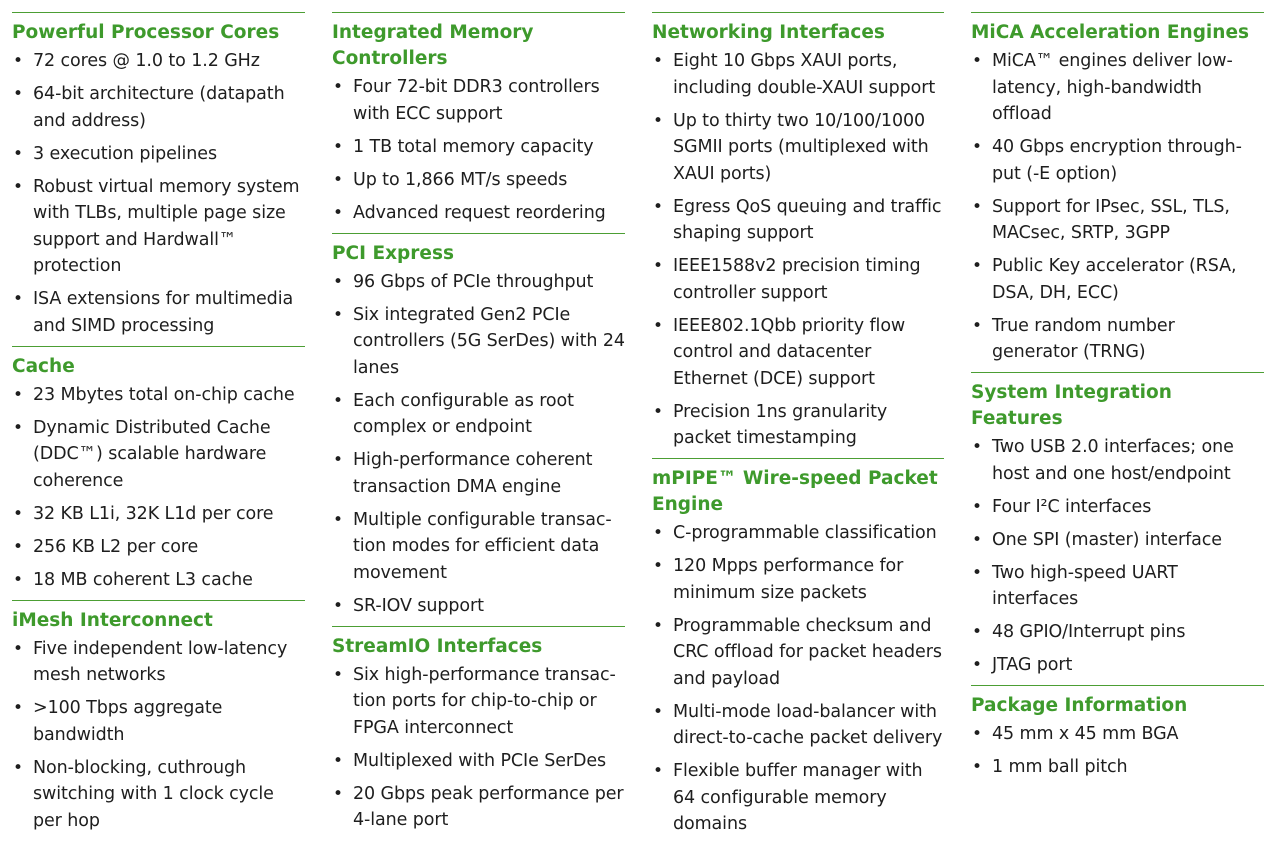 The width and height of the screenshot is (1280, 852). Describe the element at coordinates (1117, 665) in the screenshot. I see `list-item: JTAG port` at that location.